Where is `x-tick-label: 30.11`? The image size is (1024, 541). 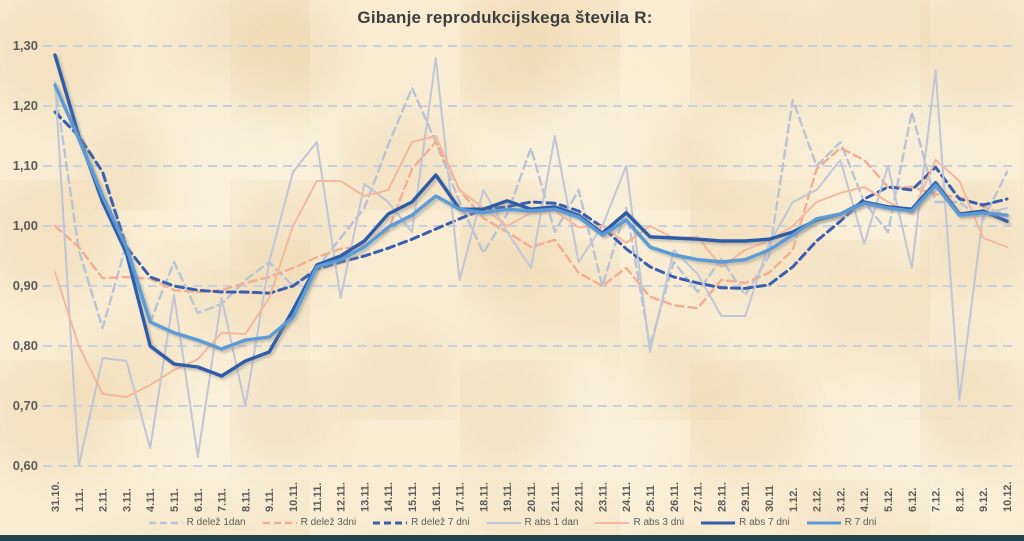
x-tick-label: 30.11 is located at coordinates (770, 498).